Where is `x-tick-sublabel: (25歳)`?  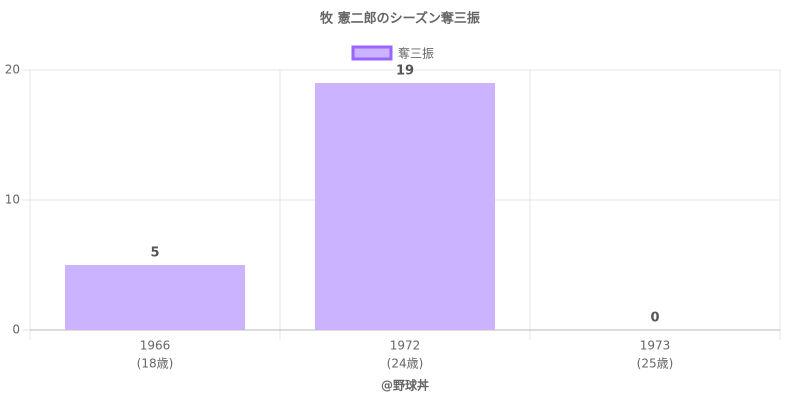 x-tick-sublabel: (25歳) is located at coordinates (655, 364).